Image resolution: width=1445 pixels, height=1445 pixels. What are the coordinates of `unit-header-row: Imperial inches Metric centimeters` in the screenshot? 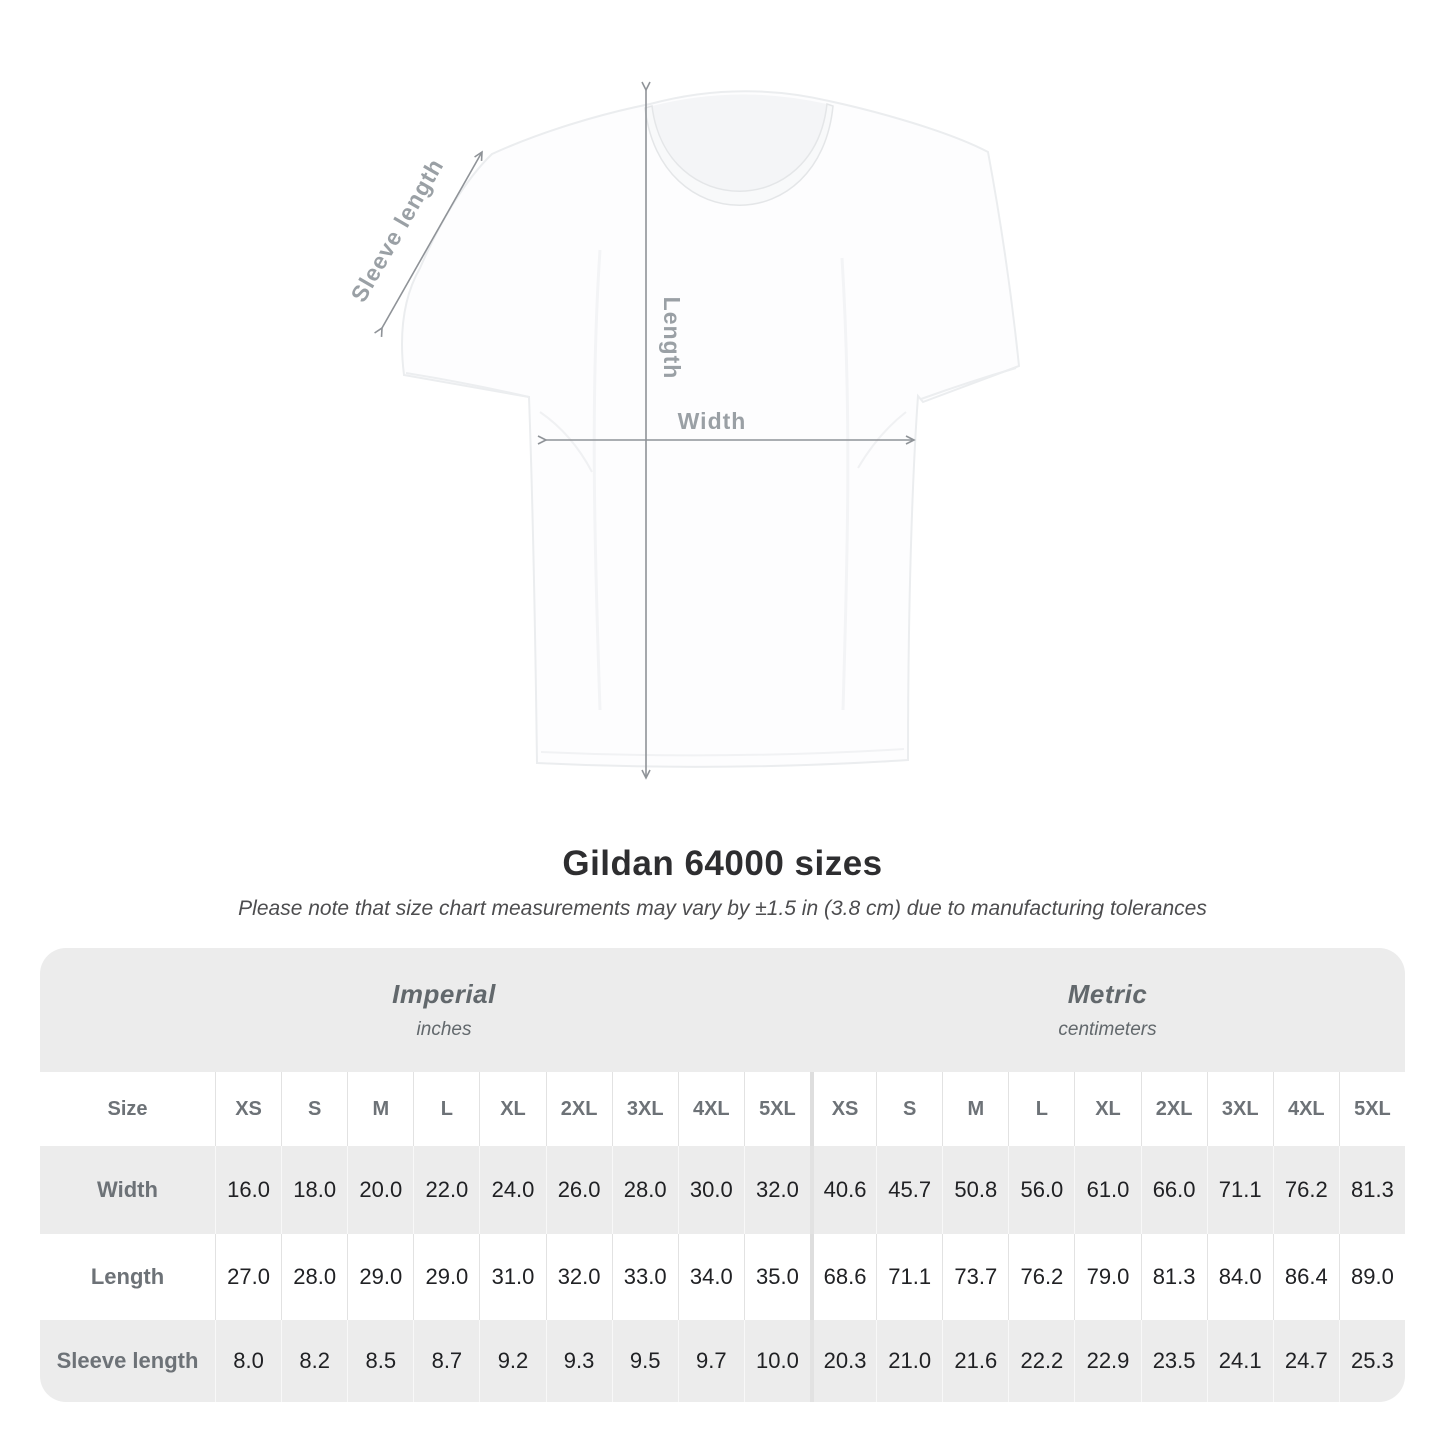 It's located at (722, 1010).